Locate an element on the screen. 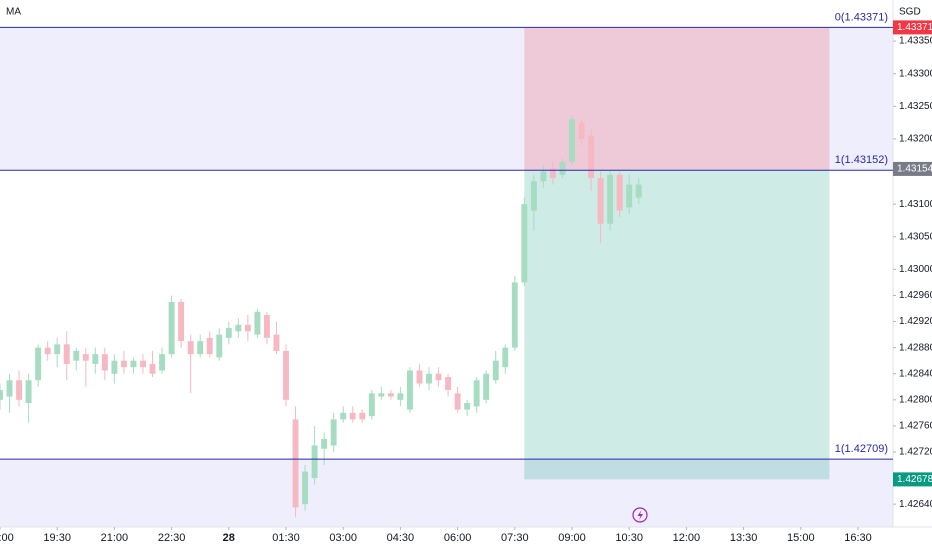 This screenshot has width=932, height=550. y-tick-label: 1.42920 is located at coordinates (915, 321).